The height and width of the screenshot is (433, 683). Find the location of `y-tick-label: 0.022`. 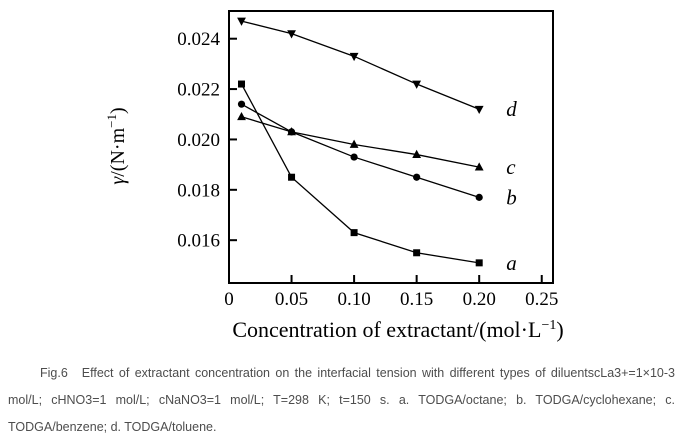

y-tick-label: 0.022 is located at coordinates (198, 90).